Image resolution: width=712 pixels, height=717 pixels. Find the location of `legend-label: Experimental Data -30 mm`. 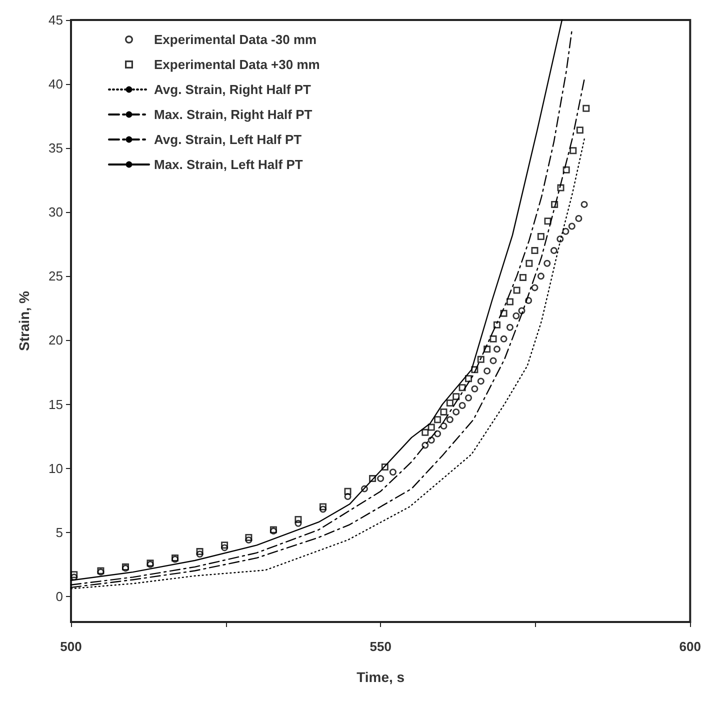

legend-label: Experimental Data -30 mm is located at coordinates (235, 39).